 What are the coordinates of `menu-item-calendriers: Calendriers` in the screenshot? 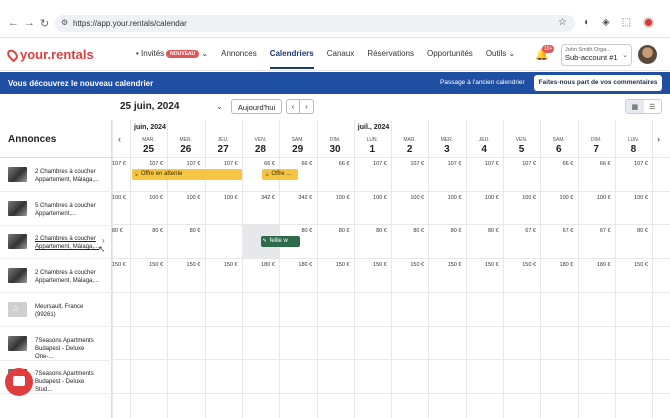 It's located at (291, 59).